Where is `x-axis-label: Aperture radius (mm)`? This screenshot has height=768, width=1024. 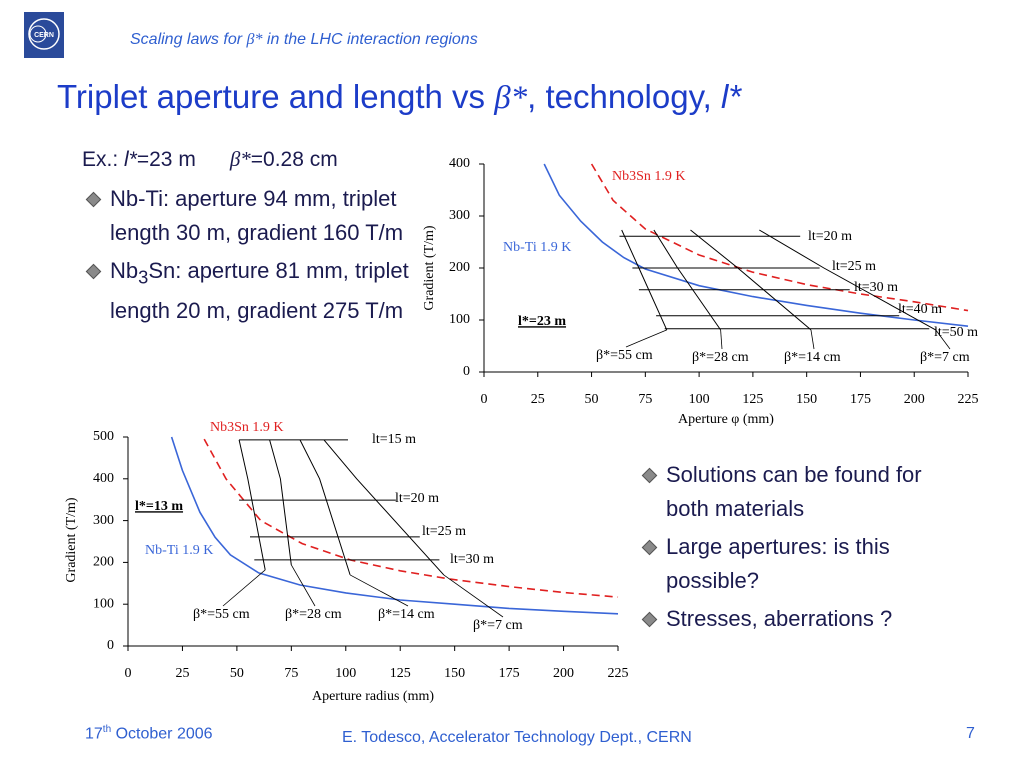 x-axis-label: Aperture radius (mm) is located at coordinates (373, 696).